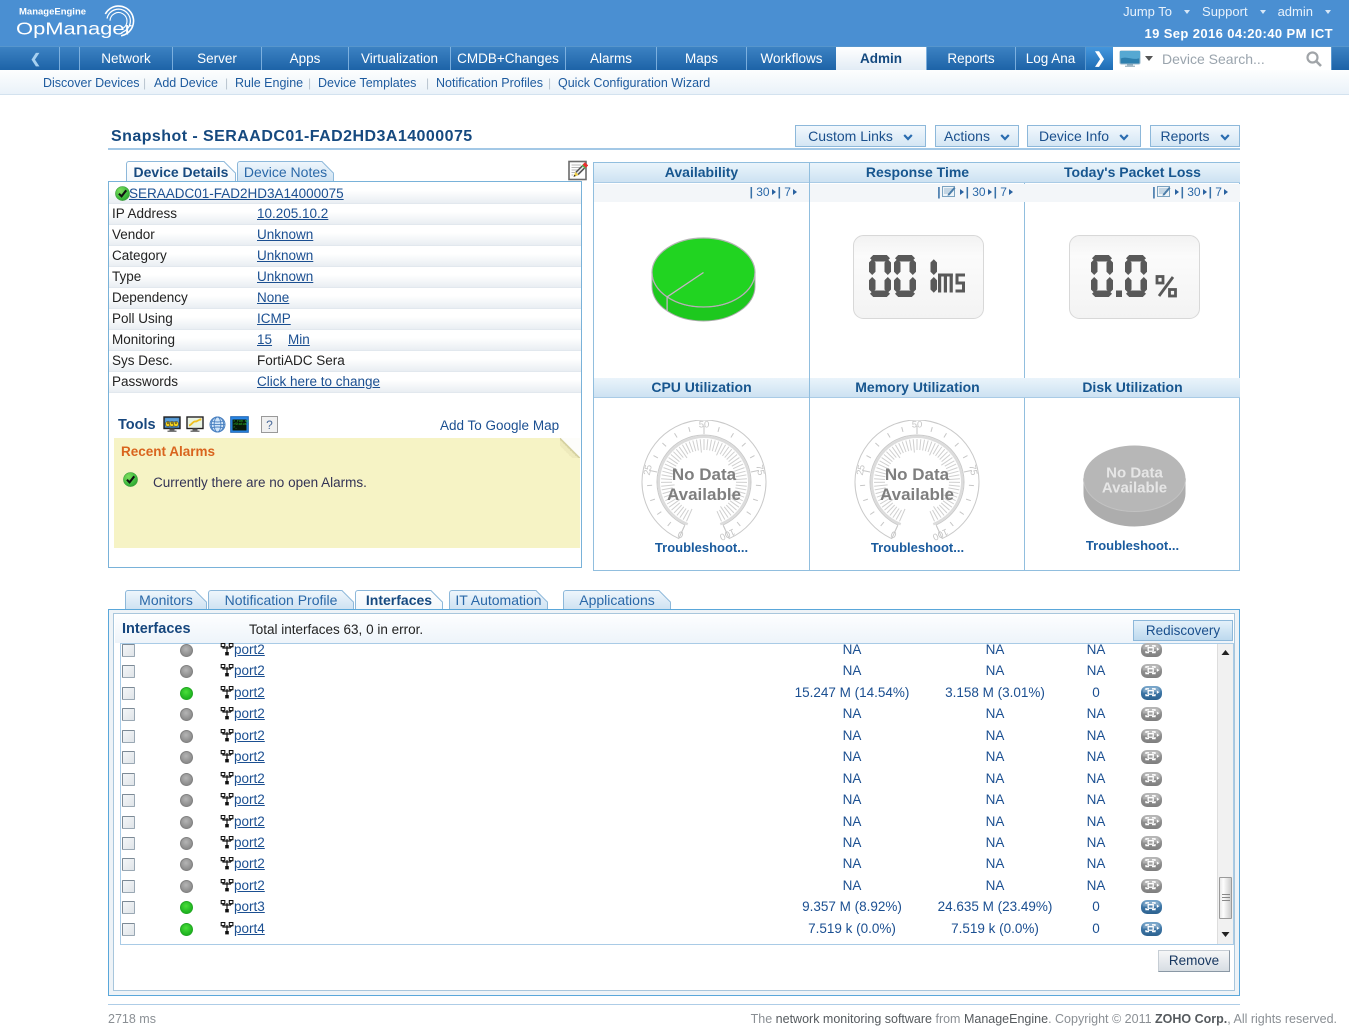 Image resolution: width=1349 pixels, height=1026 pixels. Describe the element at coordinates (74, 29) in the screenshot. I see `svg-text: OpManager` at that location.